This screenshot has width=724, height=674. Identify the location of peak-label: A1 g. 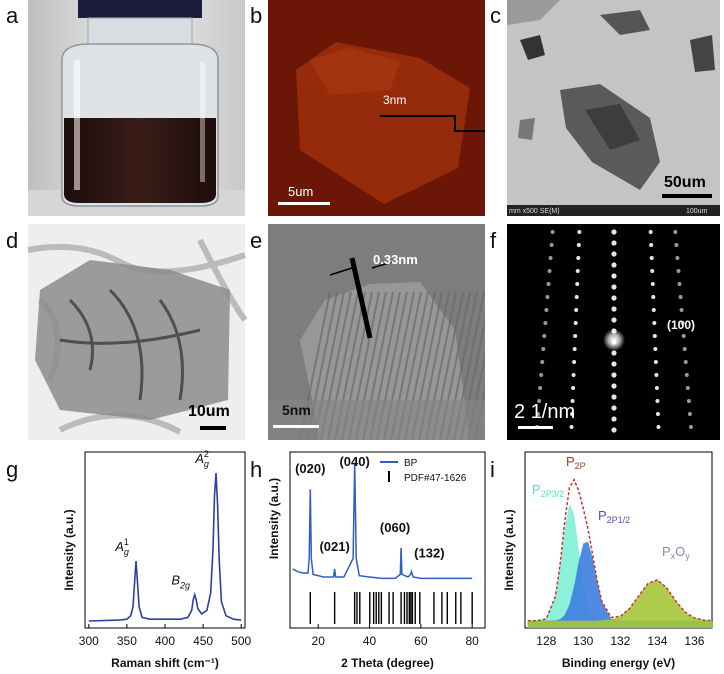
(121, 547).